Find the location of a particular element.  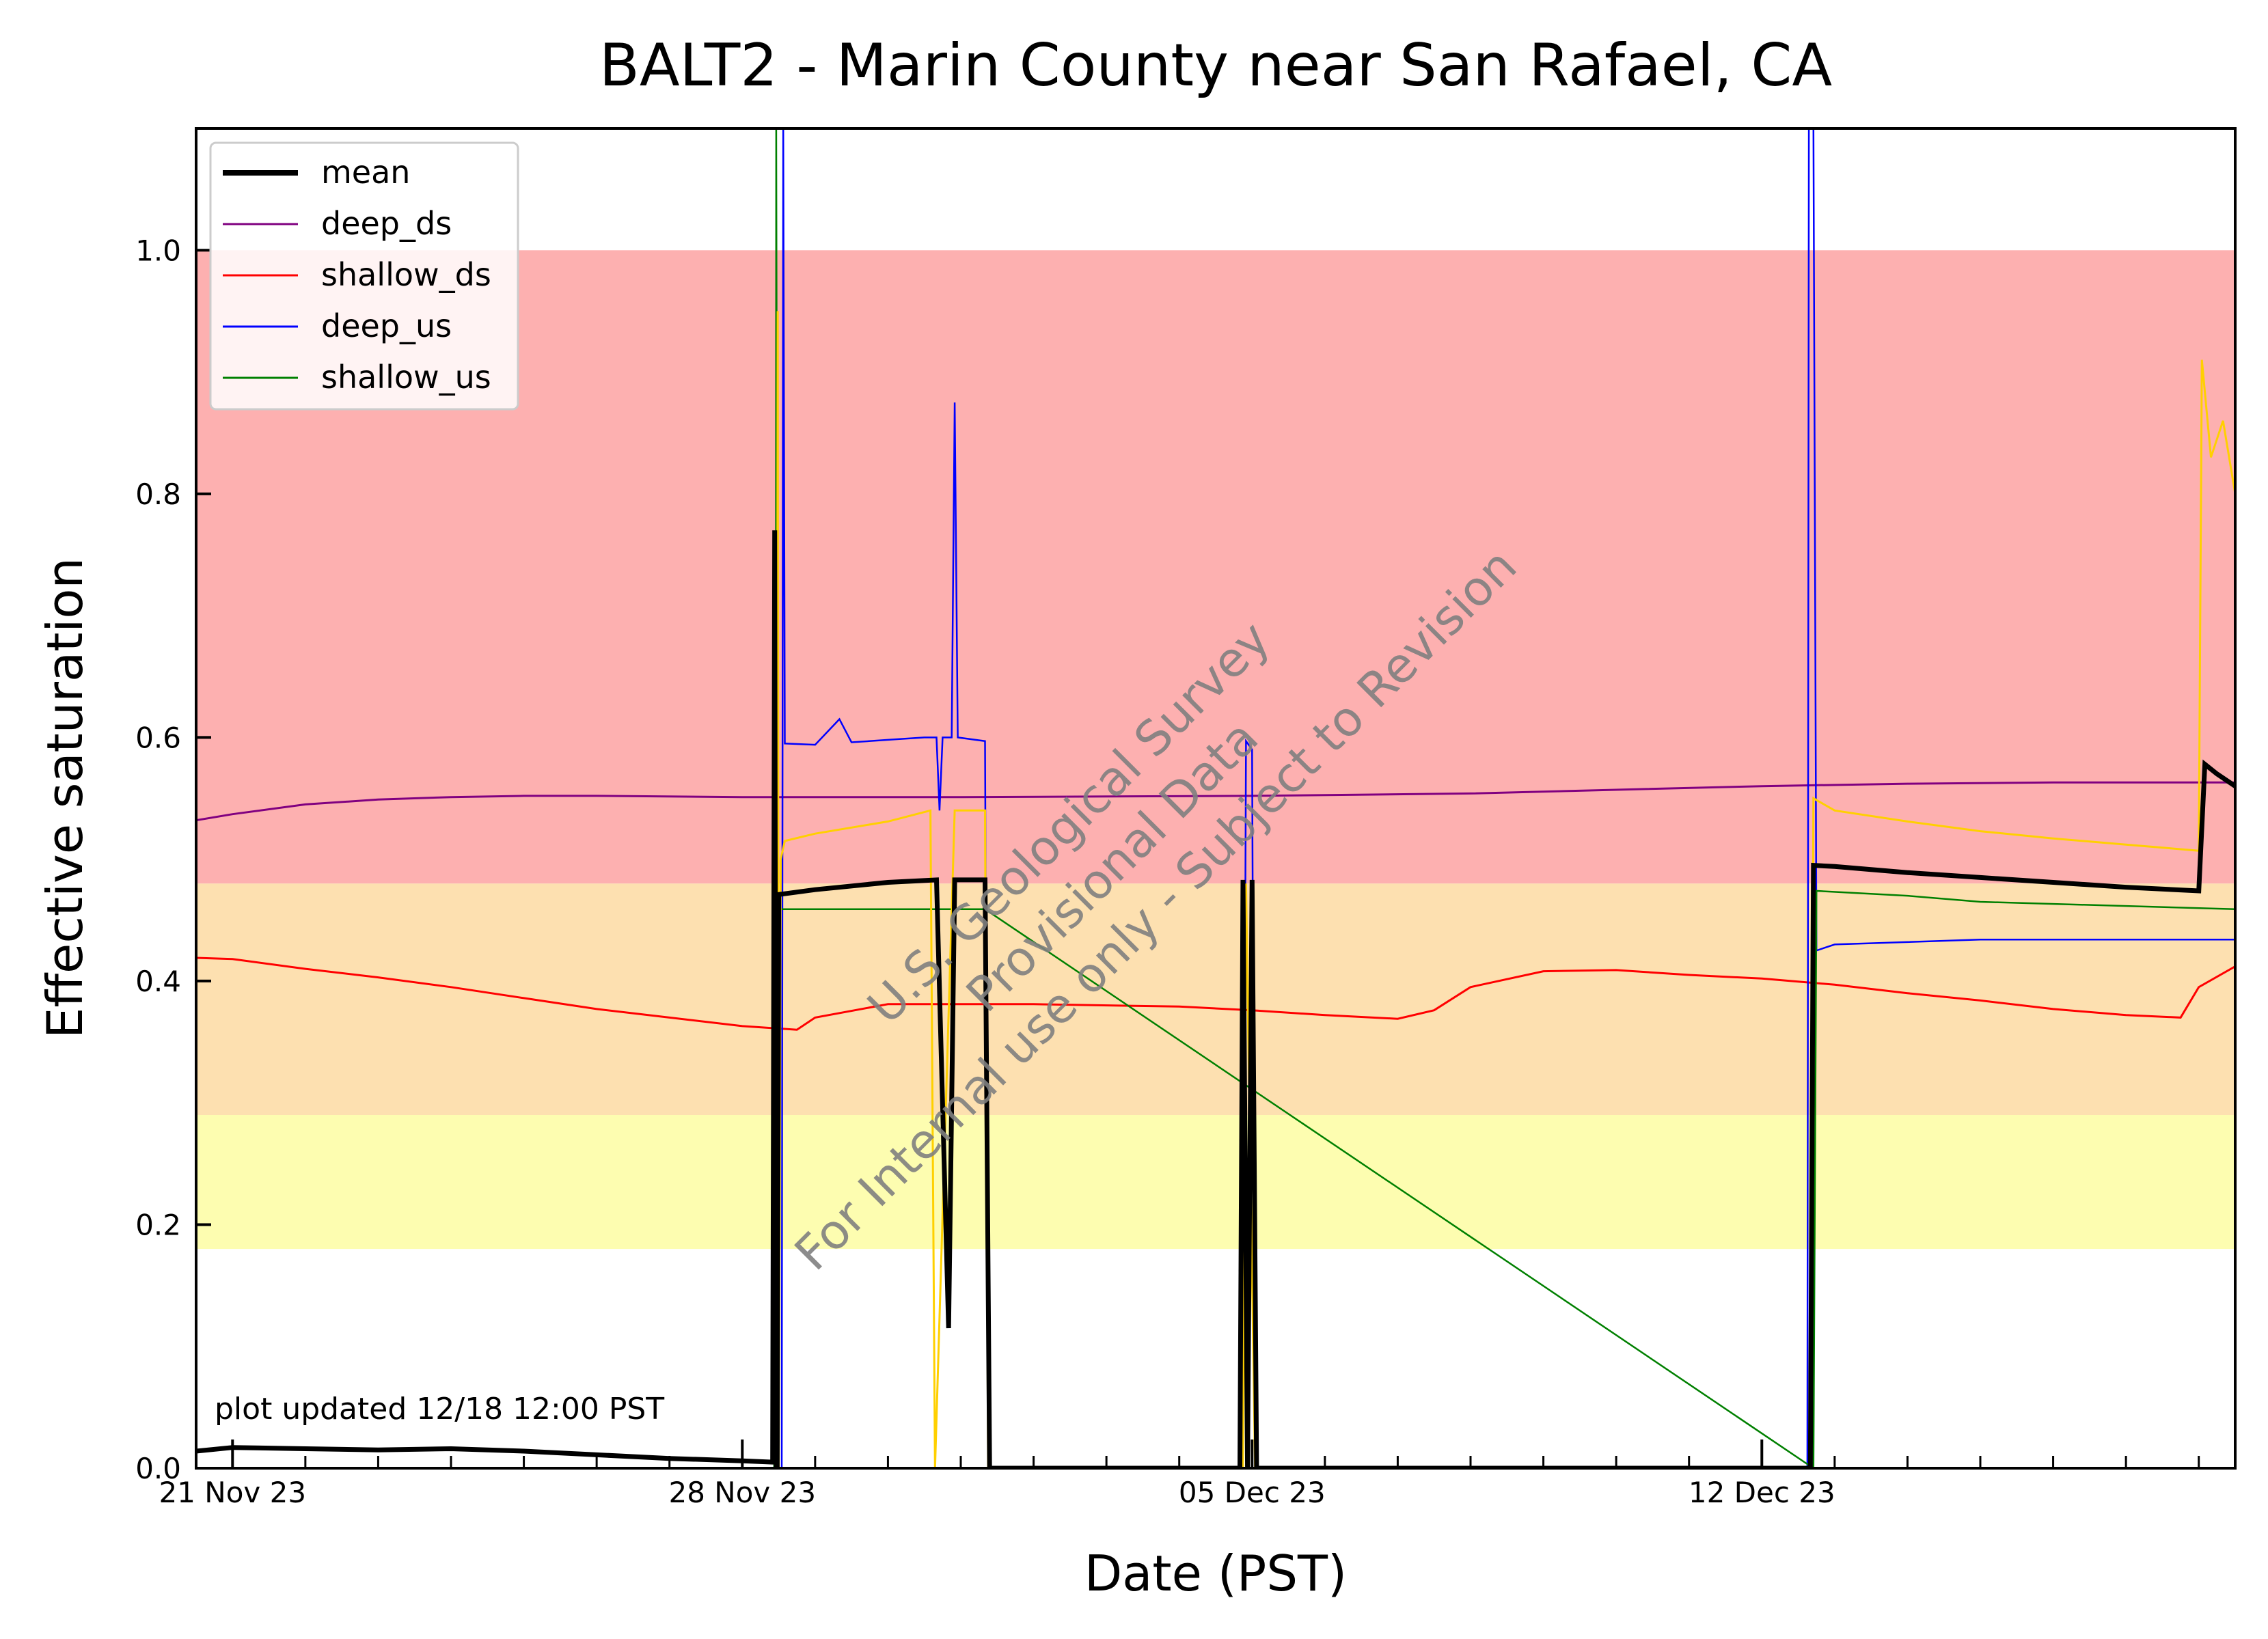

series-line-shallow_ds is located at coordinates (1215, 994).